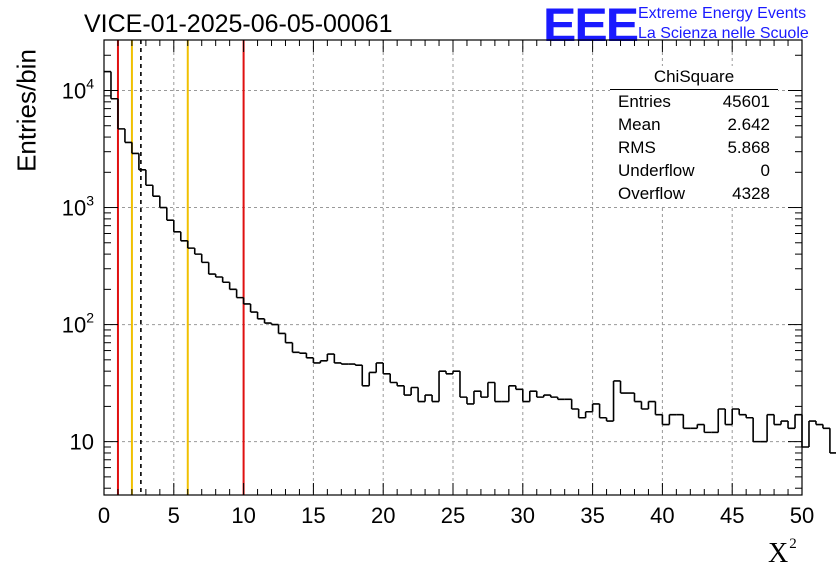  What do you see at coordinates (90, 83) in the screenshot?
I see `y-tick-exponent: 4` at bounding box center [90, 83].